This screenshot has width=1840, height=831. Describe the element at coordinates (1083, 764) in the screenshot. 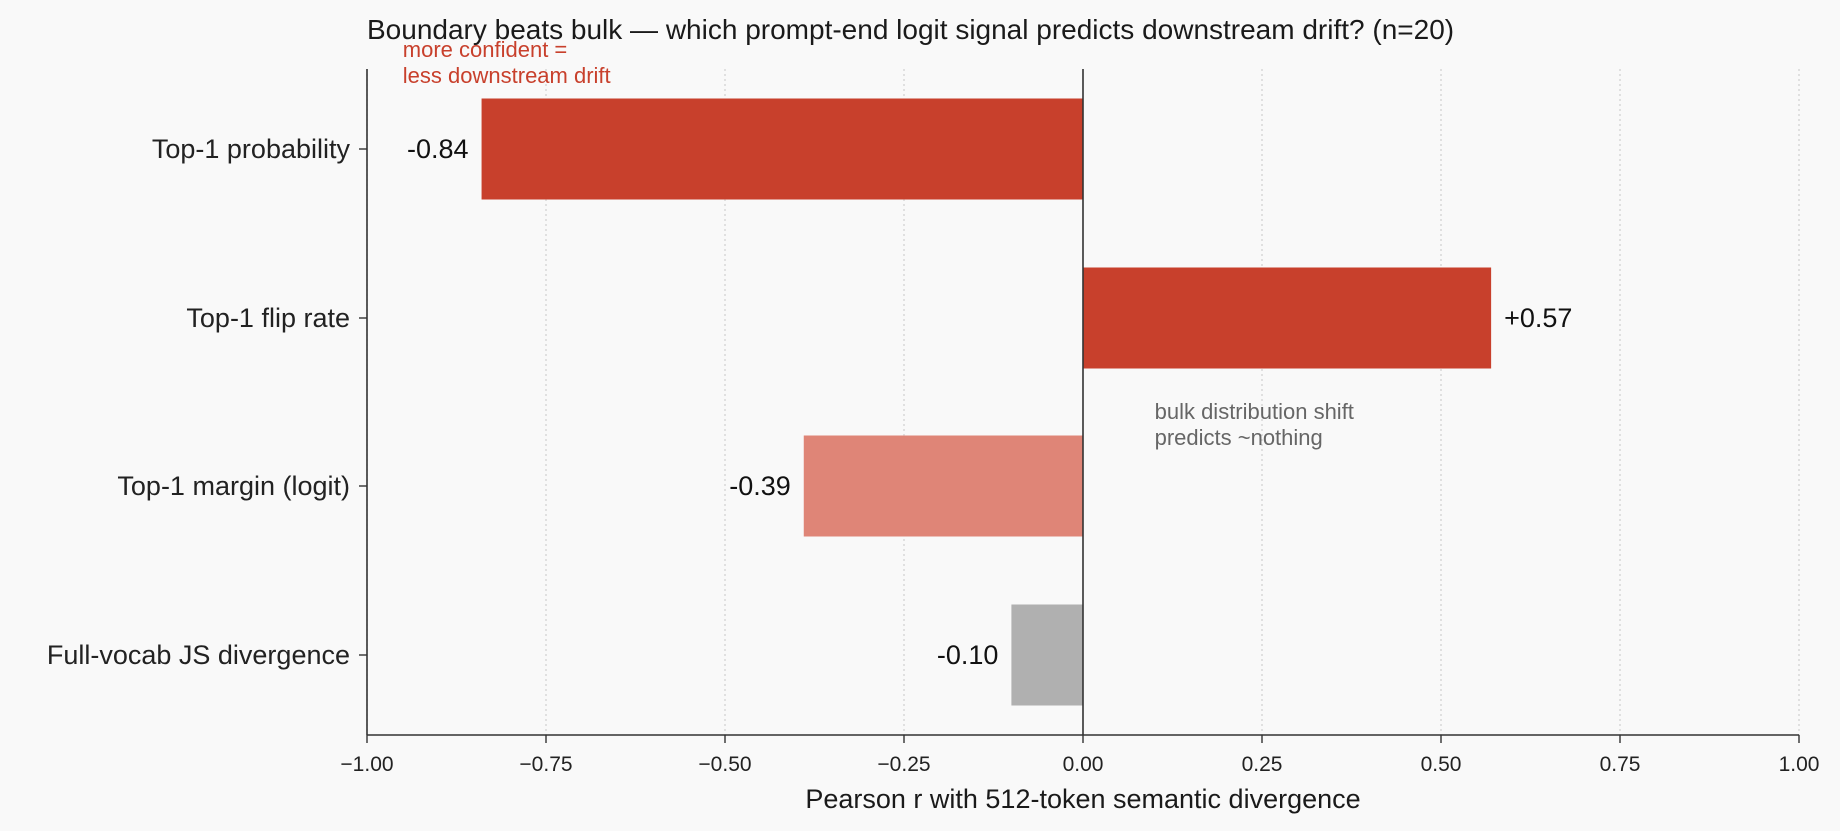

I see `x-tick-label: 0.00` at that location.